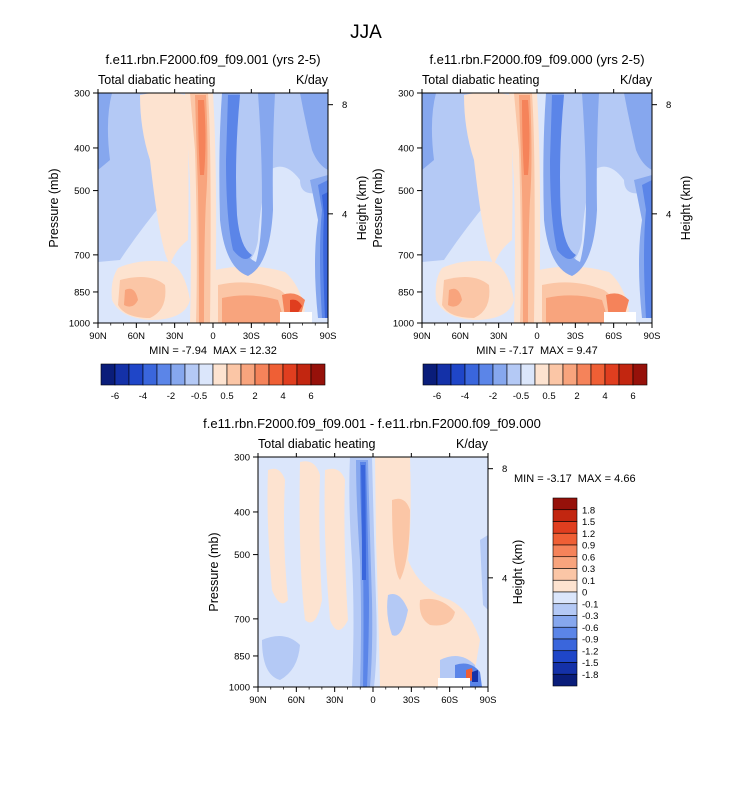 The width and height of the screenshot is (733, 789). I want to click on colorbar-label: -1.8, so click(590, 675).